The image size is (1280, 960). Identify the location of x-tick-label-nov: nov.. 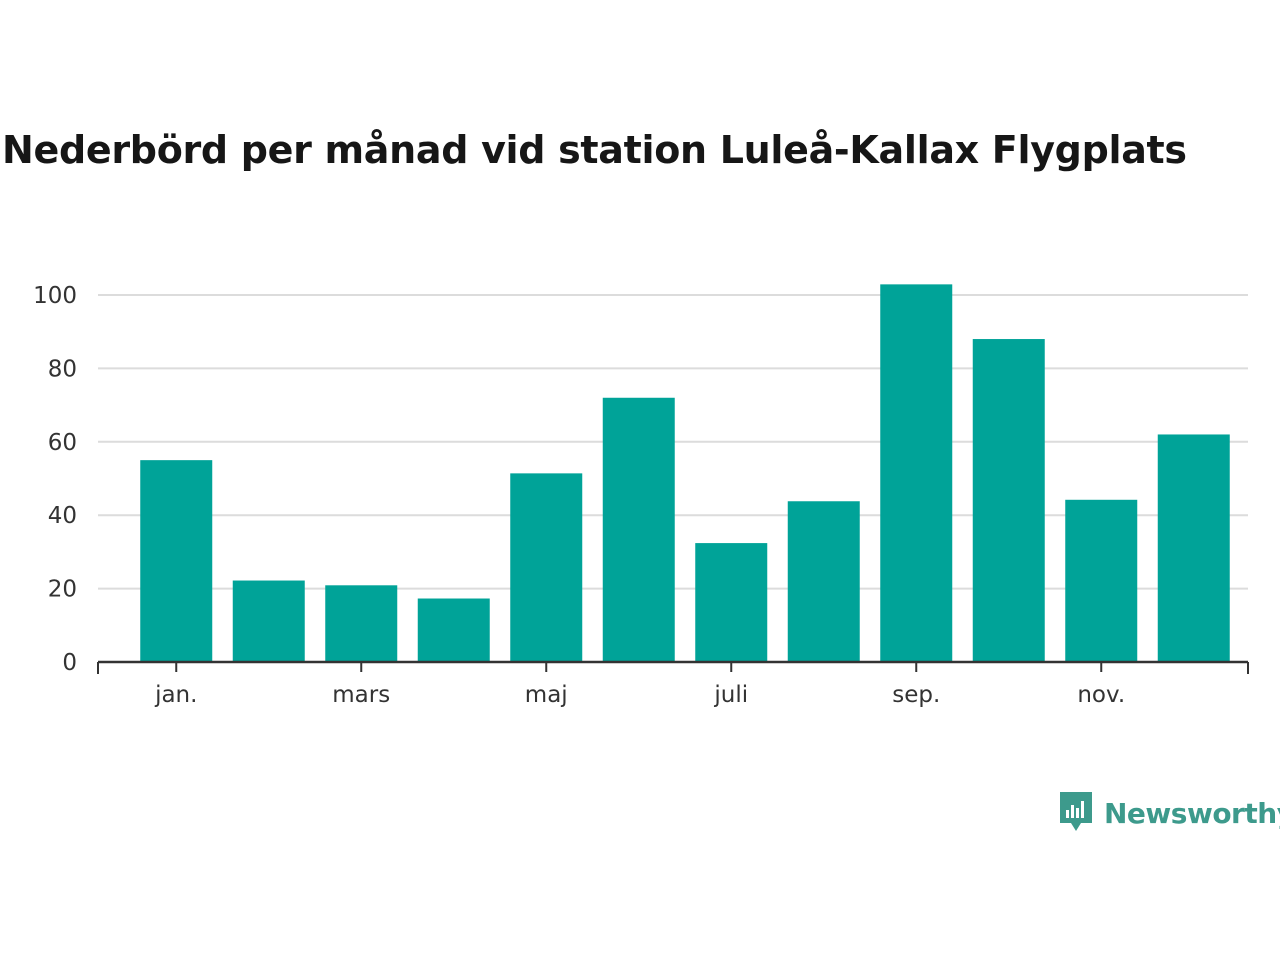
(1101, 695).